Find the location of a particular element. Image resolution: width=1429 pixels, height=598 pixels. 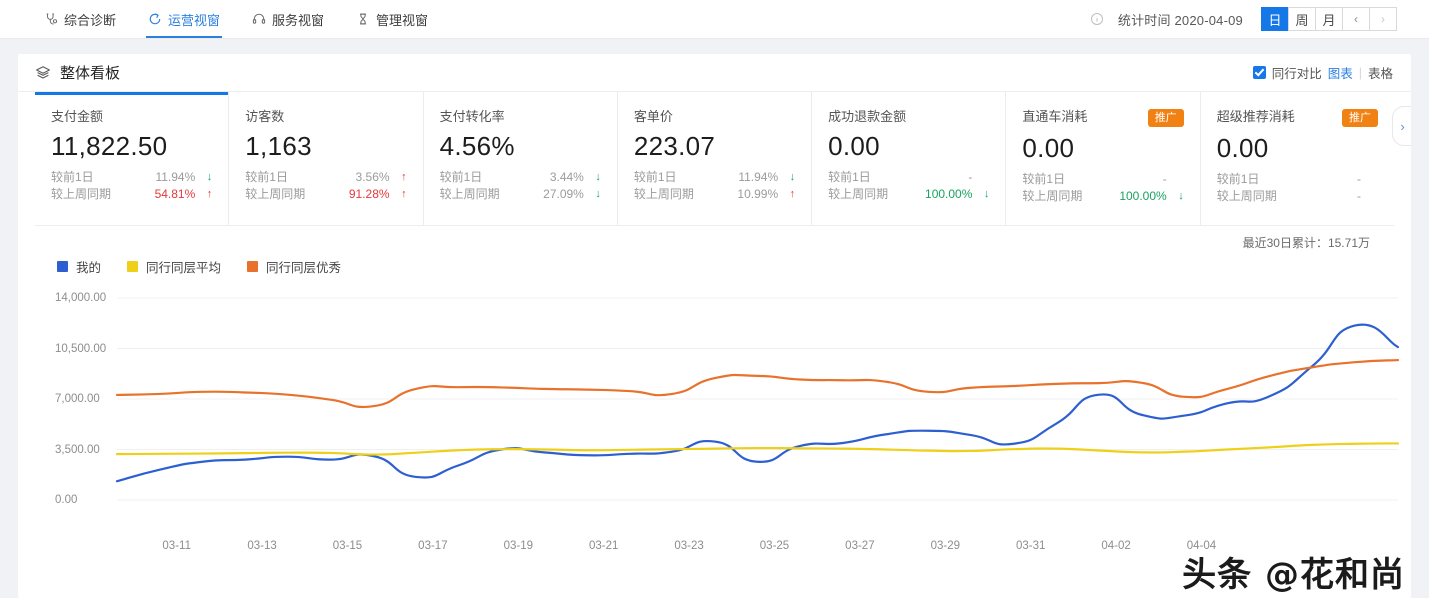

y-axis-tick-label: 10,500.00 is located at coordinates (81, 348).